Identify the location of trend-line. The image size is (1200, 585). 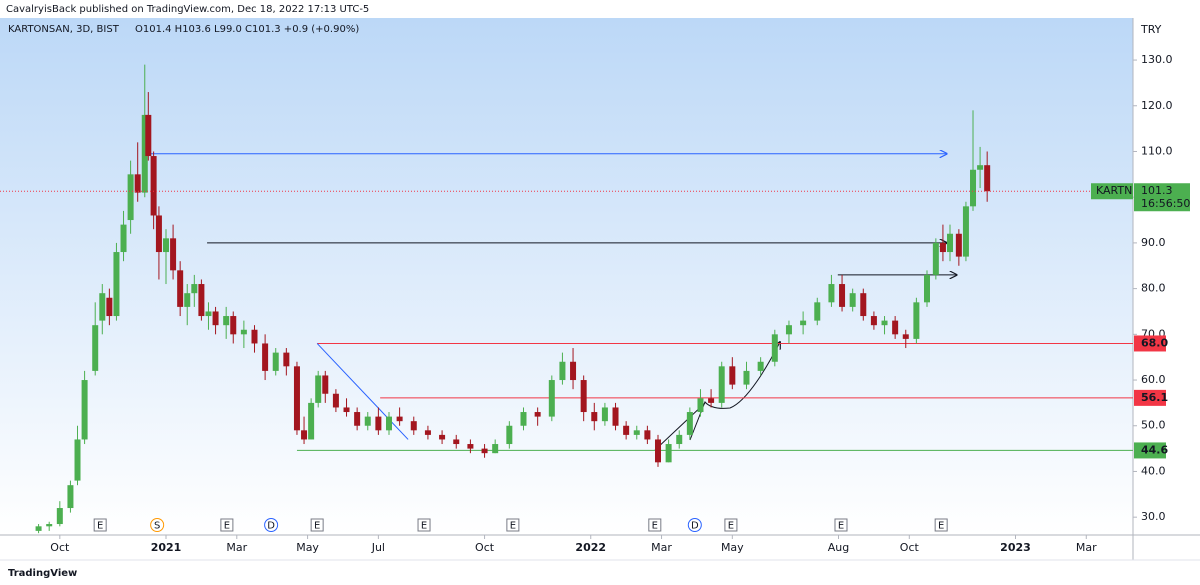
(362, 391).